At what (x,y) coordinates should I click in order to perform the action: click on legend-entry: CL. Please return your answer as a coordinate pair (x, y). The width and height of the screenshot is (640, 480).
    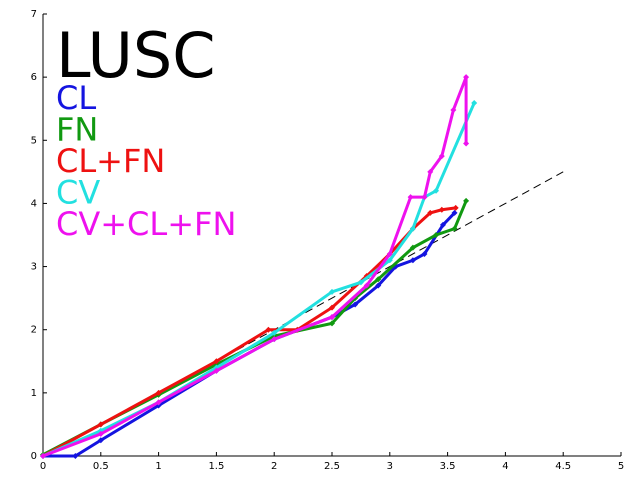
    Looking at the image, I should click on (76, 98).